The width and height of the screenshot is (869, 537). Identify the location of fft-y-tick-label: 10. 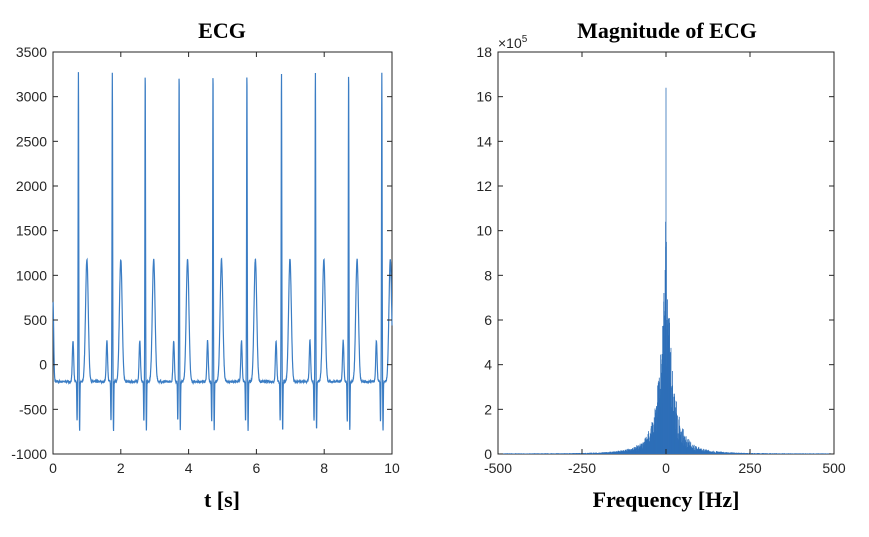
(484, 231).